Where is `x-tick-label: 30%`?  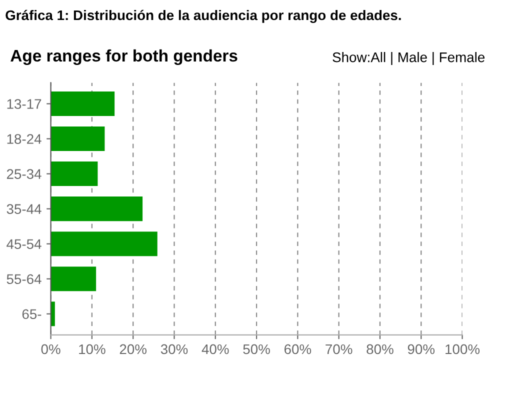 x-tick-label: 30% is located at coordinates (174, 349).